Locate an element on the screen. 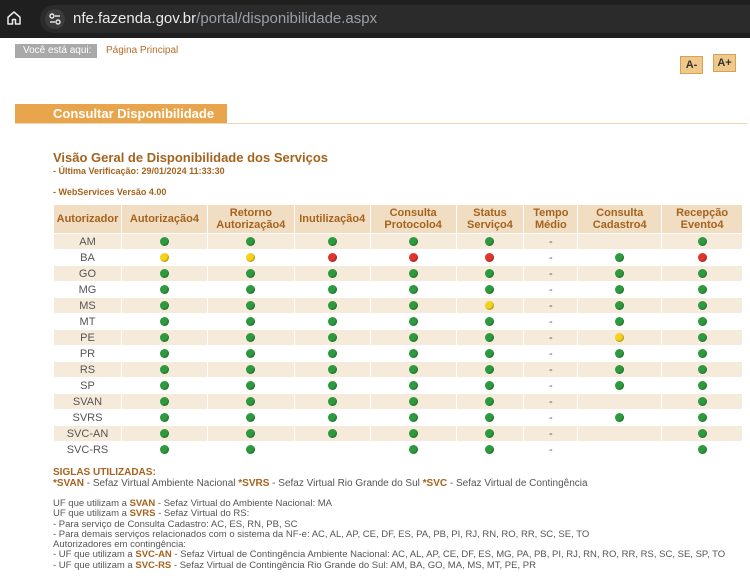 This screenshot has width=750, height=585. breadcrumb-home-link: Página Principal is located at coordinates (142, 50).